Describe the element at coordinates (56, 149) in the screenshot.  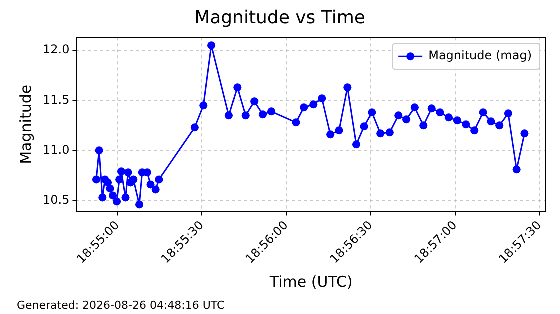
I see `y-tick-label: 11.0` at that location.